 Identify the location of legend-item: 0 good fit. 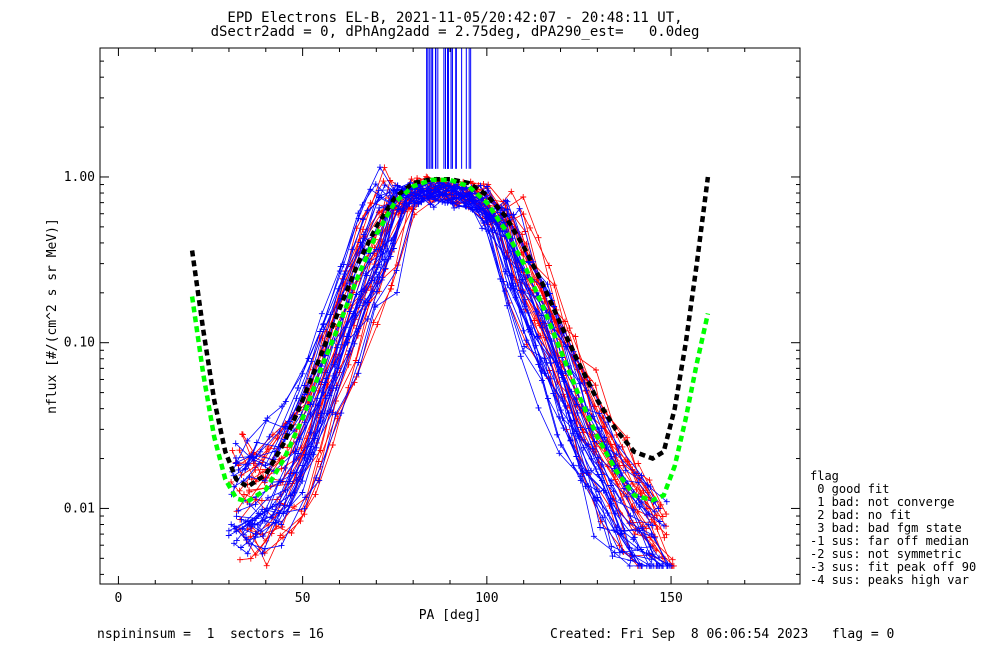
(850, 489).